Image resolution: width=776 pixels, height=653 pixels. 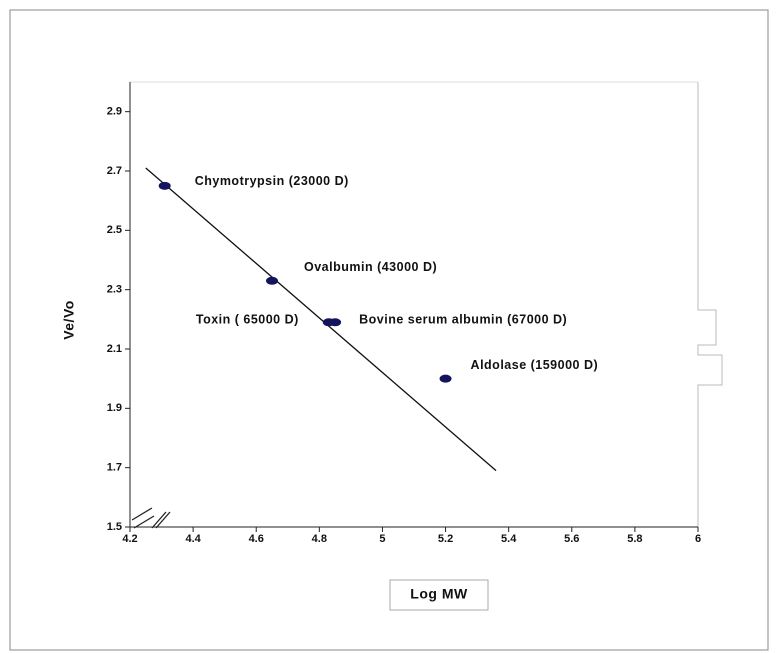 What do you see at coordinates (114, 290) in the screenshot?
I see `y-tick-label: 2.3` at bounding box center [114, 290].